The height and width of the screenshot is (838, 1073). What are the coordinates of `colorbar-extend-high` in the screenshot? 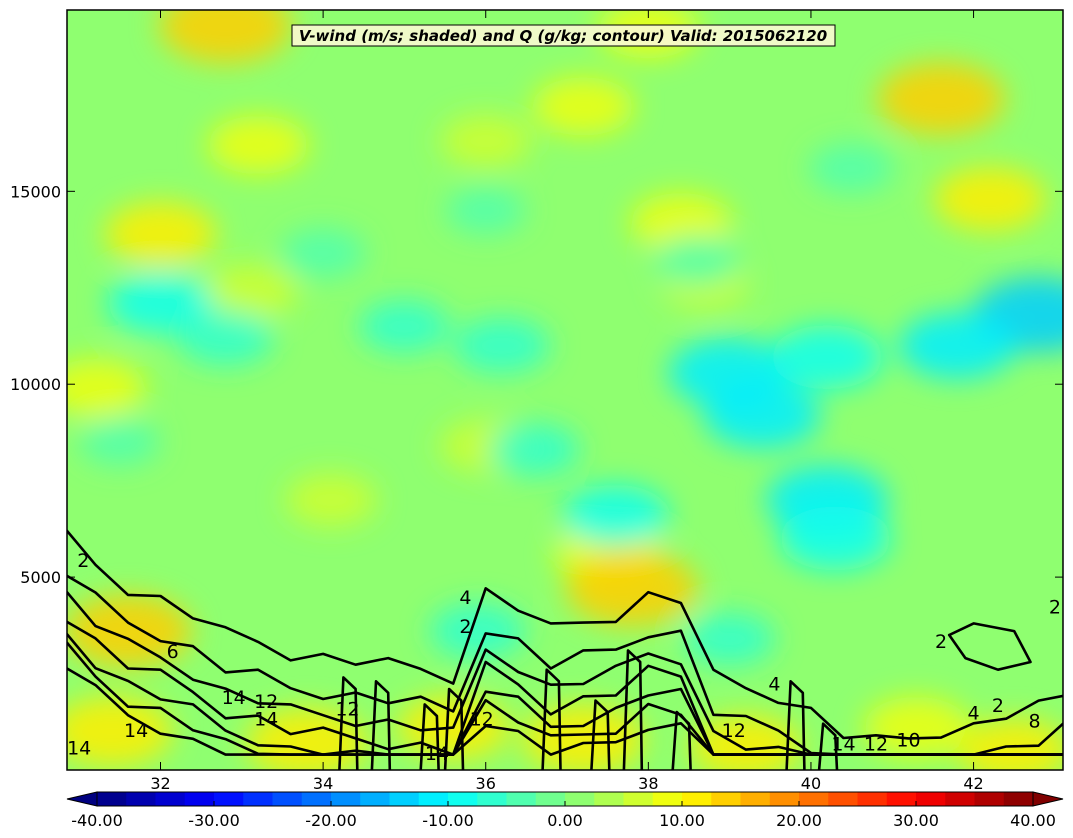 It's located at (1048, 799).